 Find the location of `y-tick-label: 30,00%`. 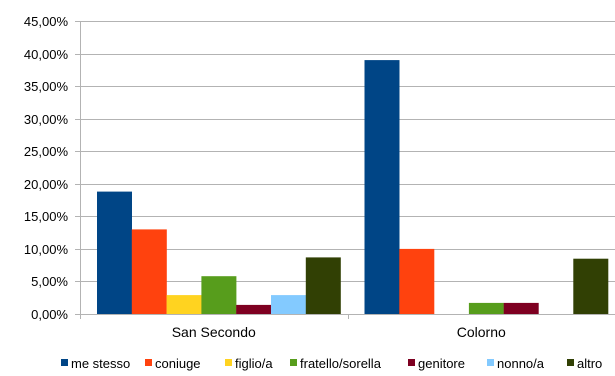

y-tick-label: 30,00% is located at coordinates (46, 119).